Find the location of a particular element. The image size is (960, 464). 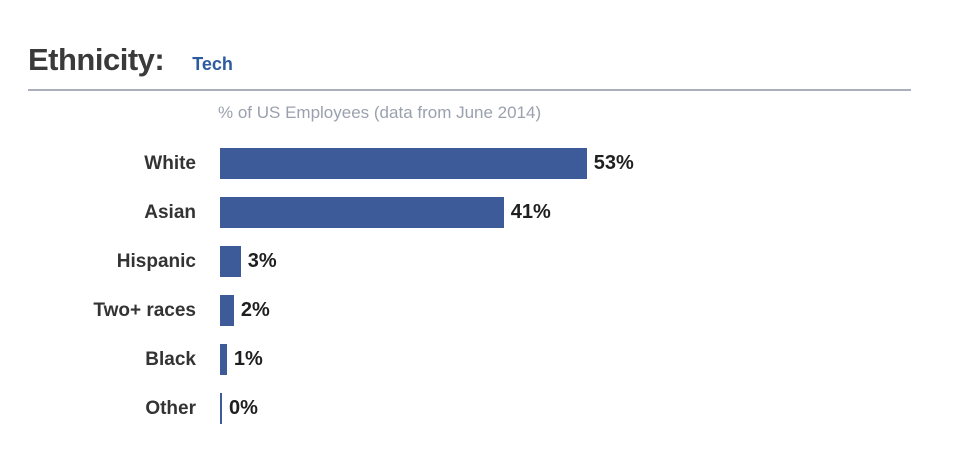

value-label: 2% is located at coordinates (255, 310).